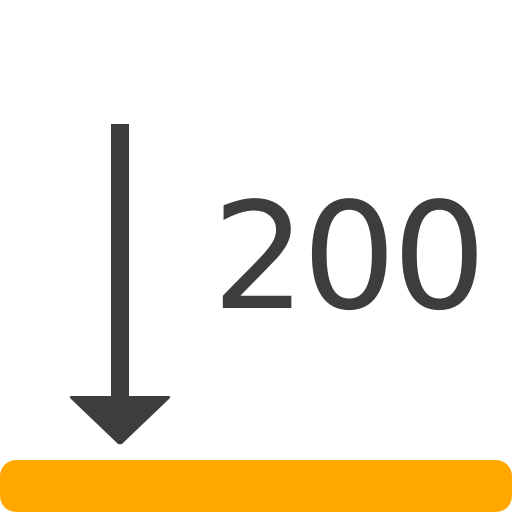 Image resolution: width=512 pixels, height=512 pixels. I want to click on arrow-down-icon, so click(120, 284).